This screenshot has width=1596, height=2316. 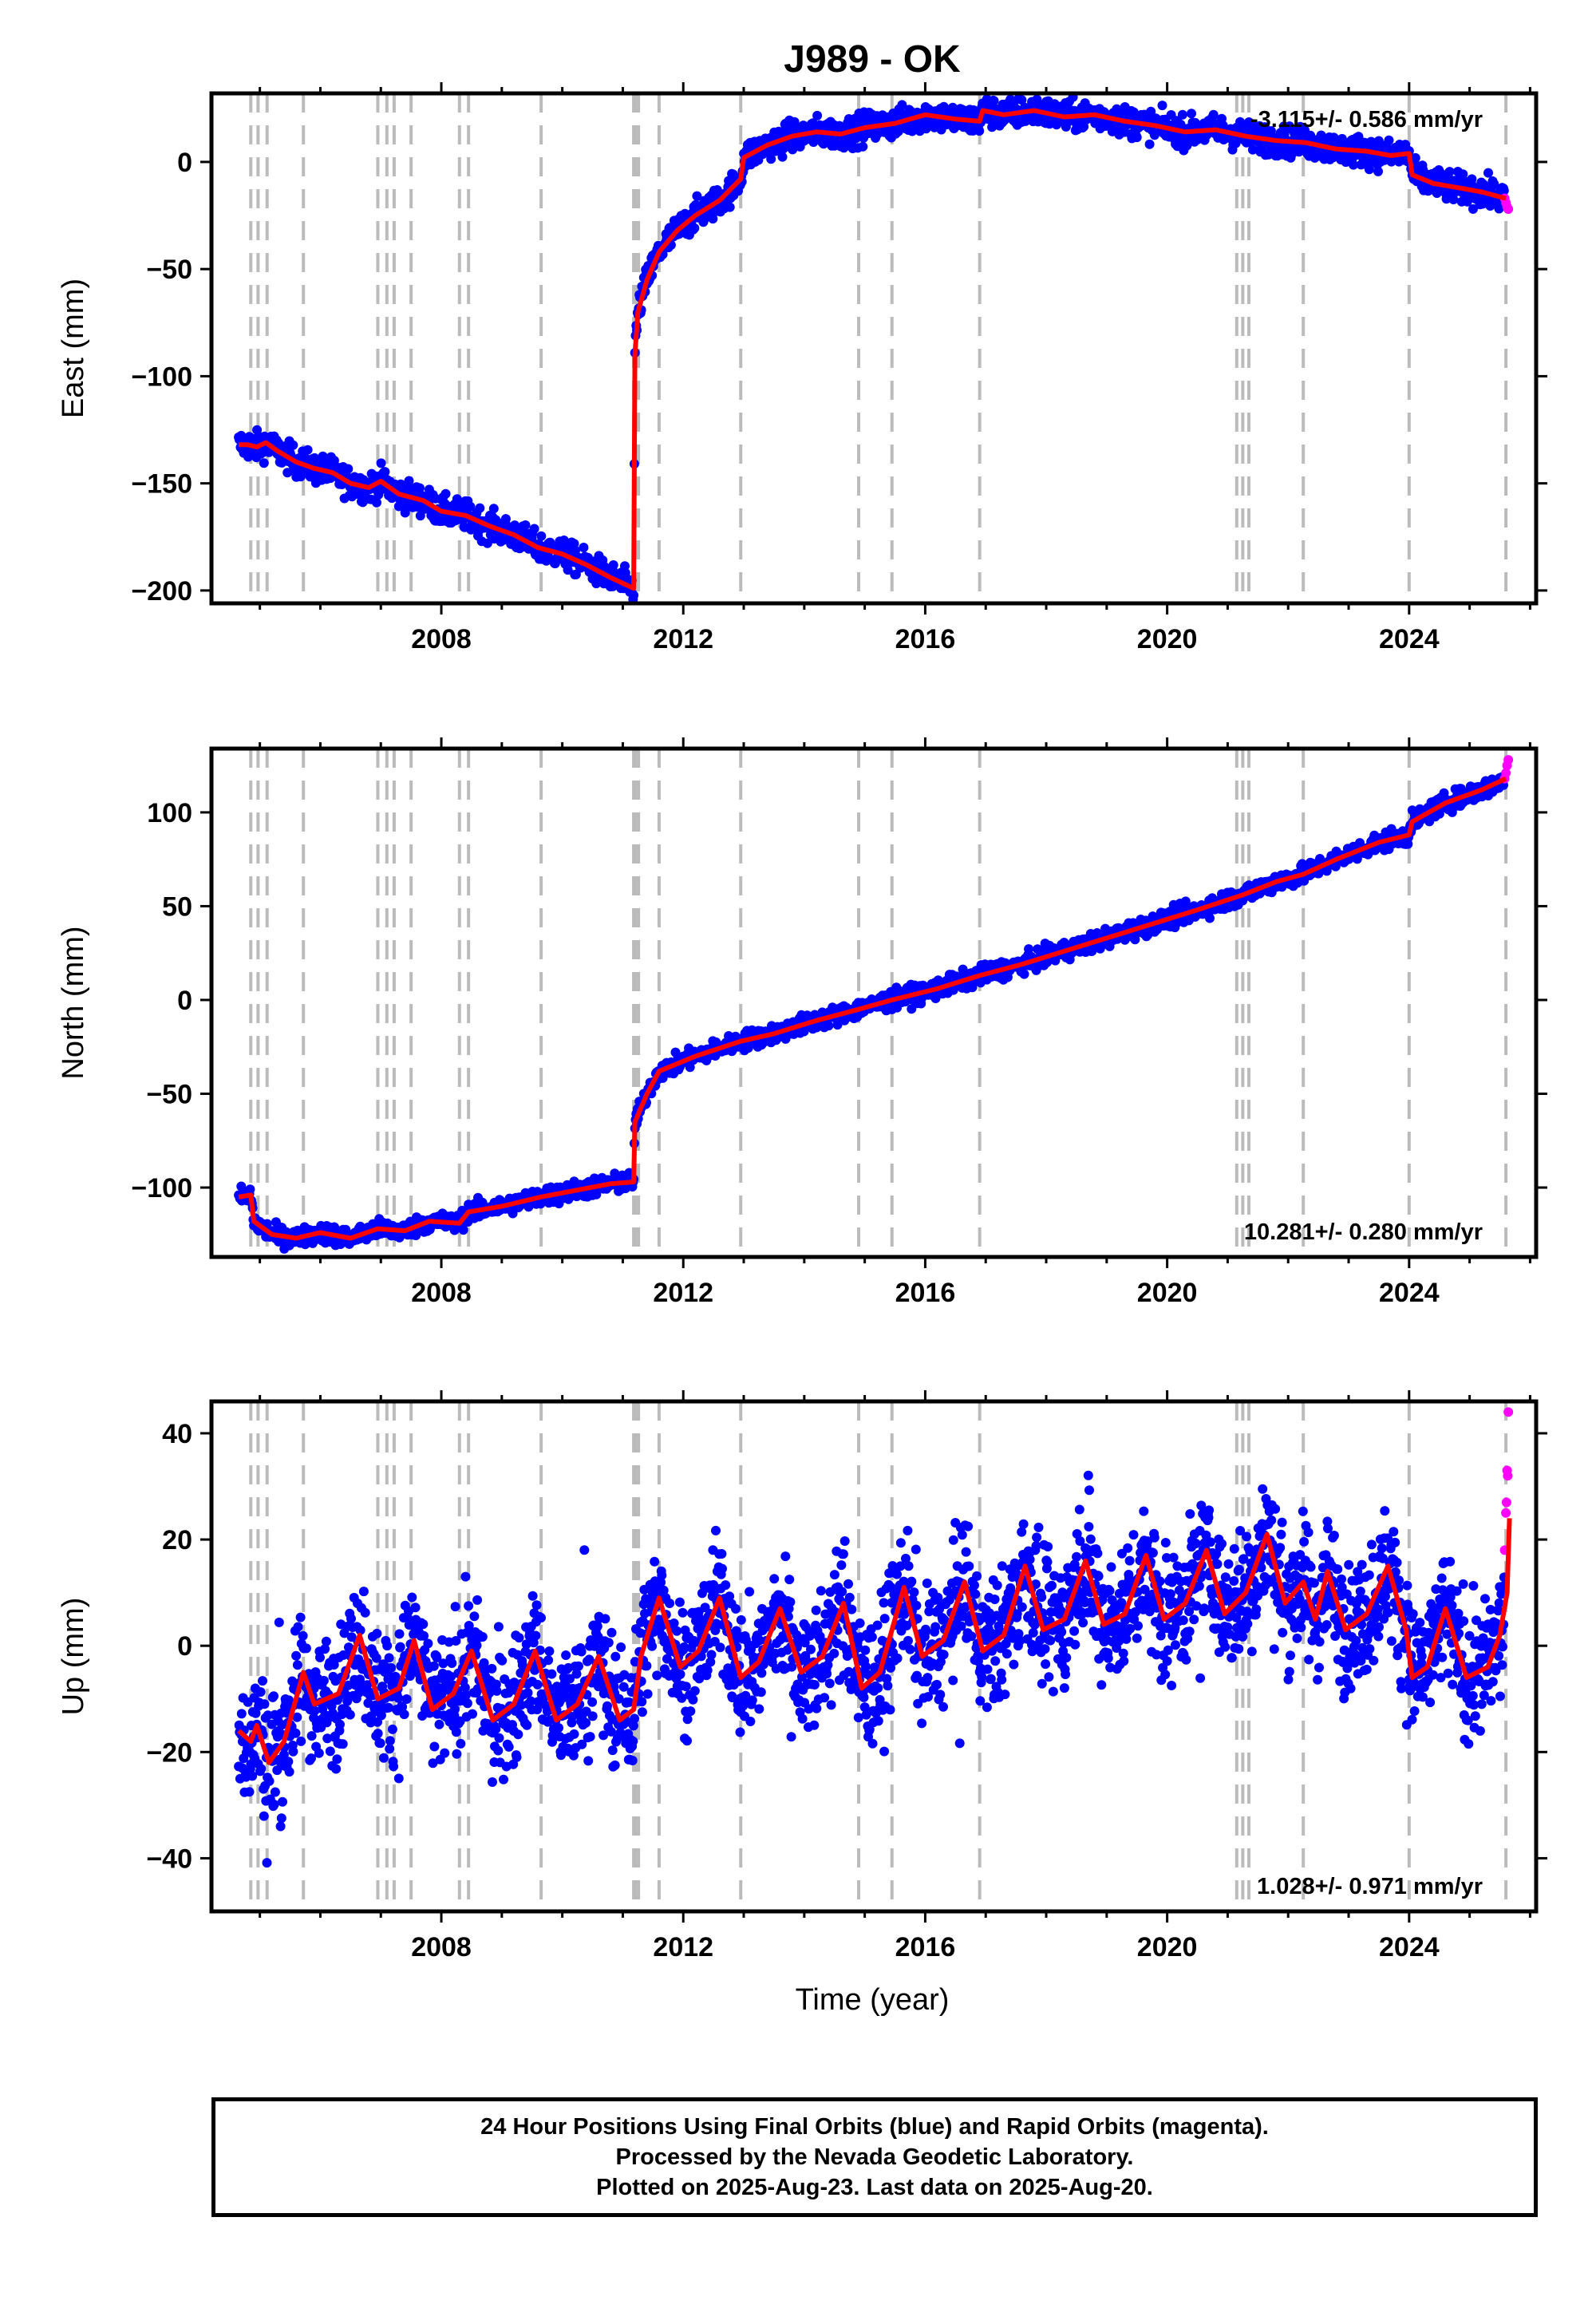 I want to click on east-y-tick-label: −150, so click(x=161, y=484).